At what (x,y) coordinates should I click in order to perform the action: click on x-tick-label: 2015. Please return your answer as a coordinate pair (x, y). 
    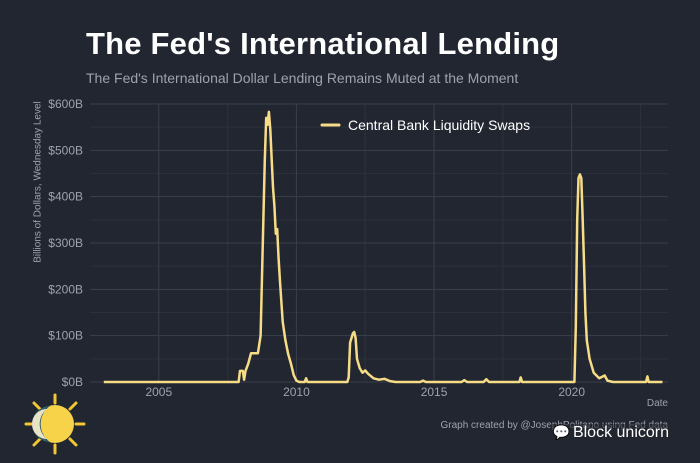
    Looking at the image, I should click on (434, 392).